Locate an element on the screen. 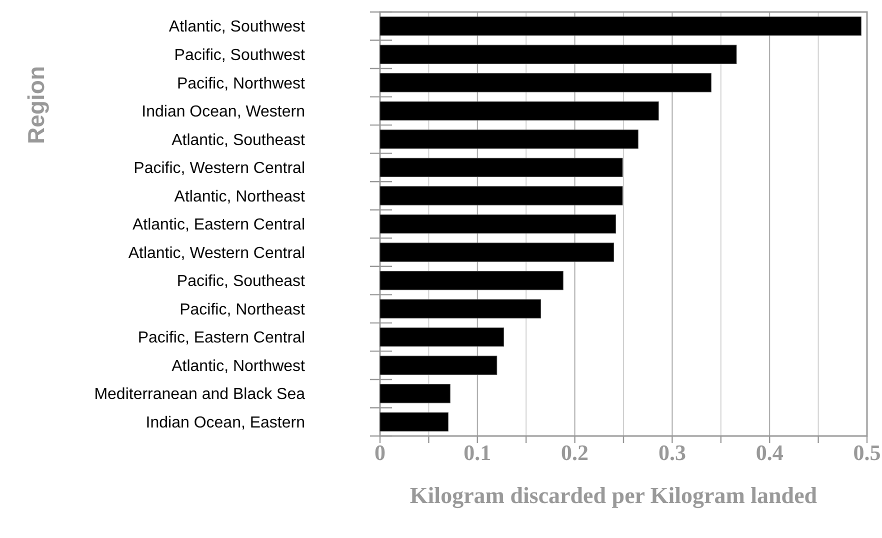  x-tick-label: 0.5 is located at coordinates (867, 452).